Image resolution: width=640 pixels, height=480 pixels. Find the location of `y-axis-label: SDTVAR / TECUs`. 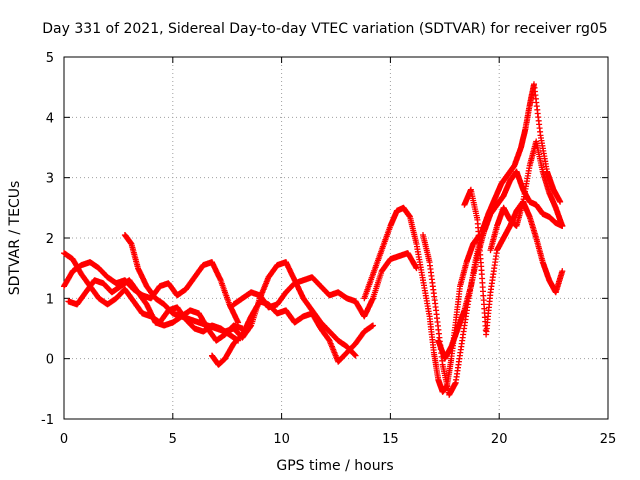

y-axis-label: SDTVAR / TECUs is located at coordinates (15, 238).